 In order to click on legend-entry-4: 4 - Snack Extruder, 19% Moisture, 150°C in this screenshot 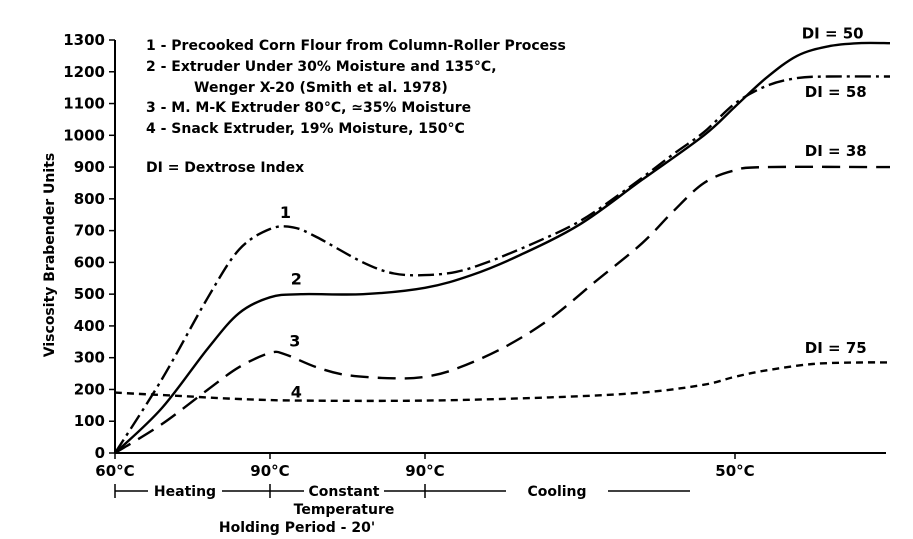, I will do `click(305, 129)`.